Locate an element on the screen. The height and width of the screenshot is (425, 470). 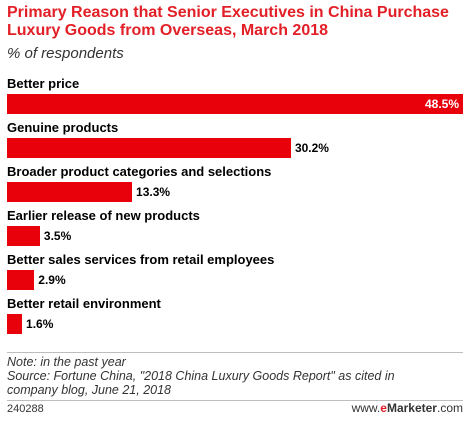
data-label: 30.2% is located at coordinates (311, 148).